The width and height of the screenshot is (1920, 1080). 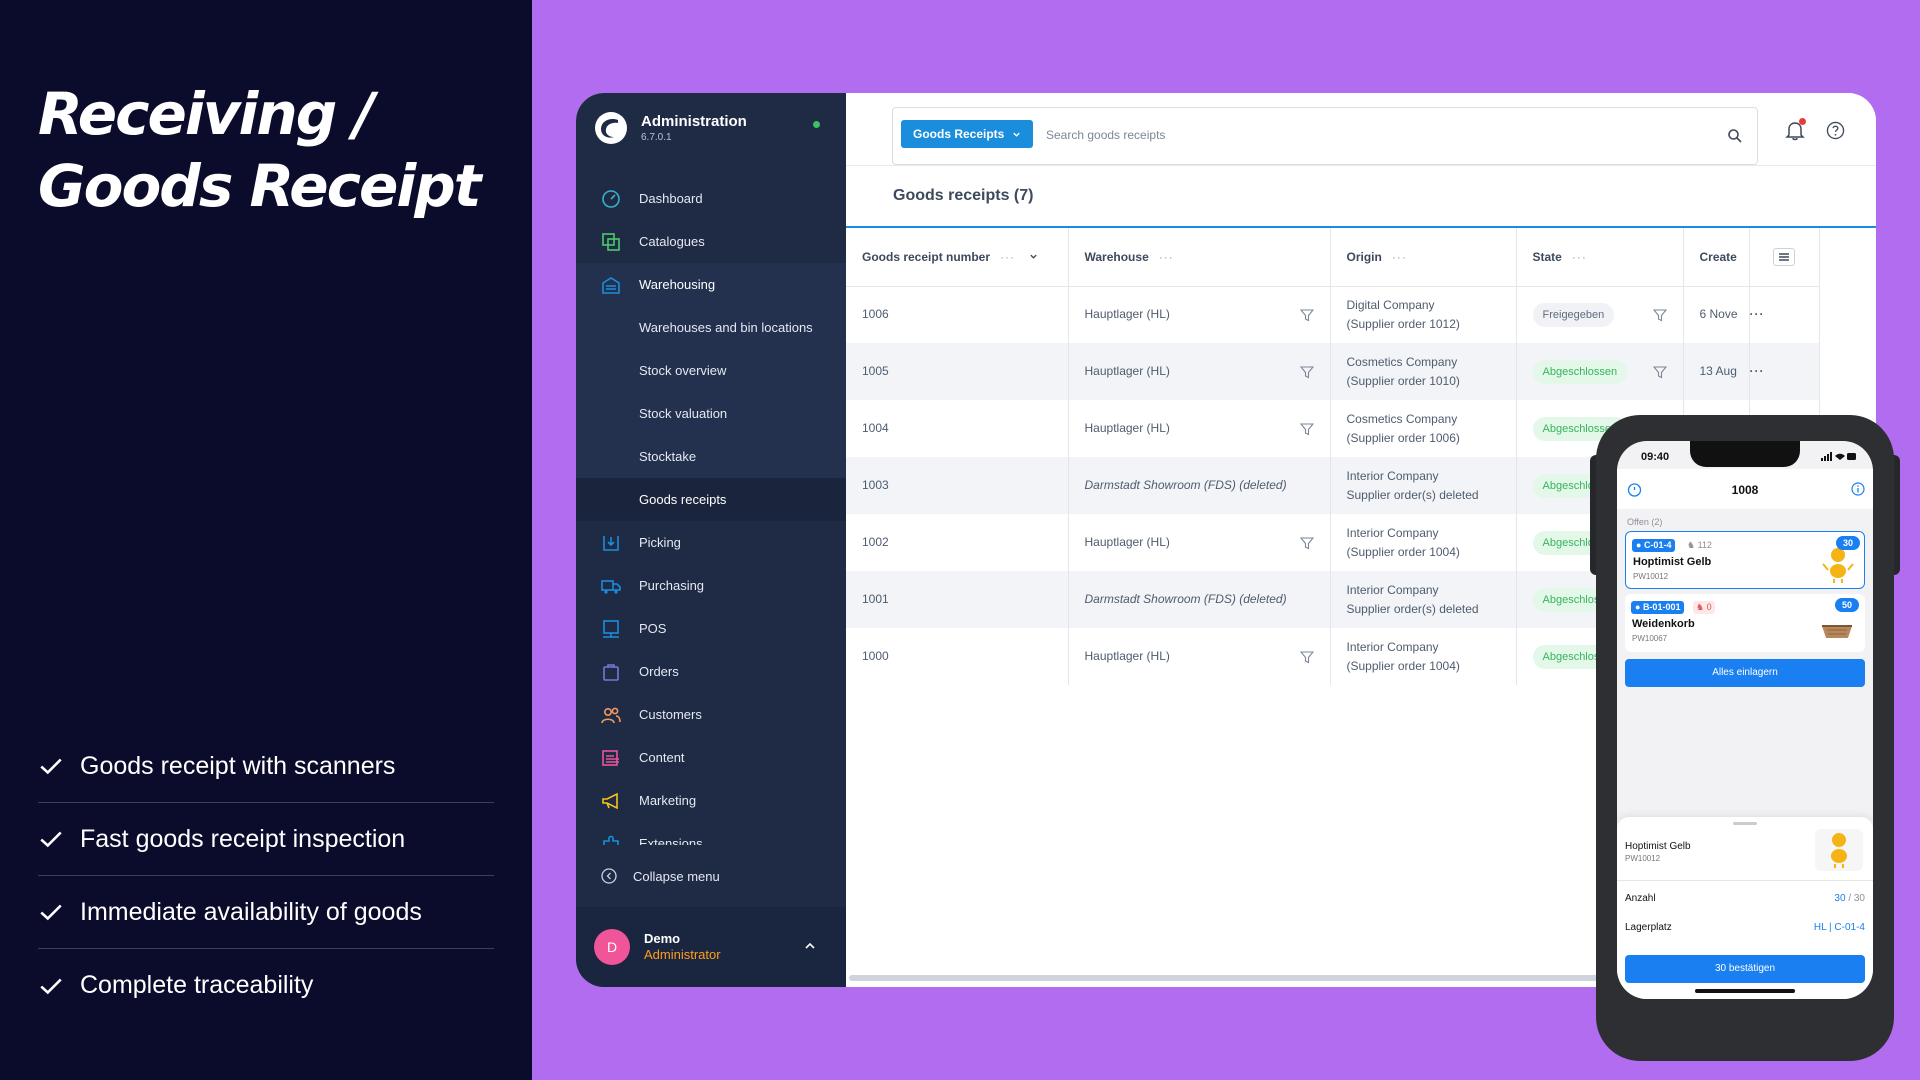 What do you see at coordinates (711, 833) in the screenshot?
I see `sidebar-item-extensions: Extensions` at bounding box center [711, 833].